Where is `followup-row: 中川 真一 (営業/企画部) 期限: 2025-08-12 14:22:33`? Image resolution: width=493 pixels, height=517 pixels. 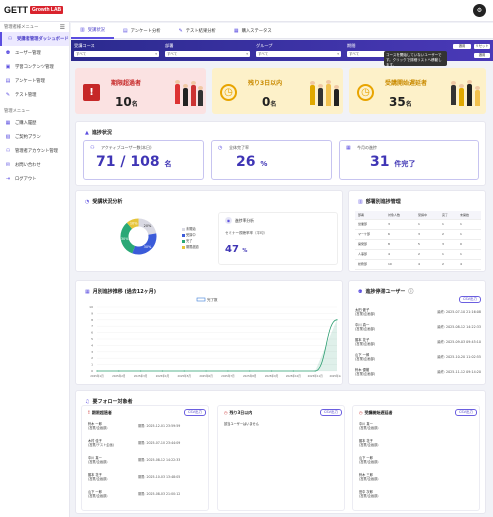
followup-row: 中川 真一 (営業/企画部) 期限: 2025-08-12 14:22:33 is located at coordinates (147, 460).